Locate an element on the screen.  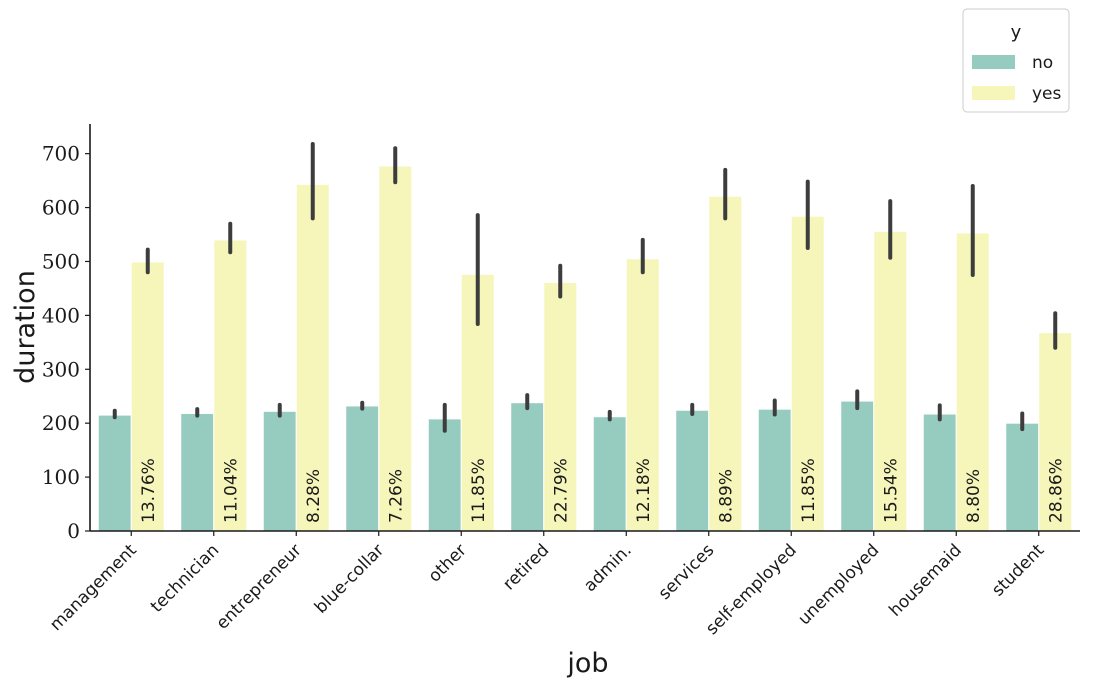
bar-no-management is located at coordinates (114, 473).